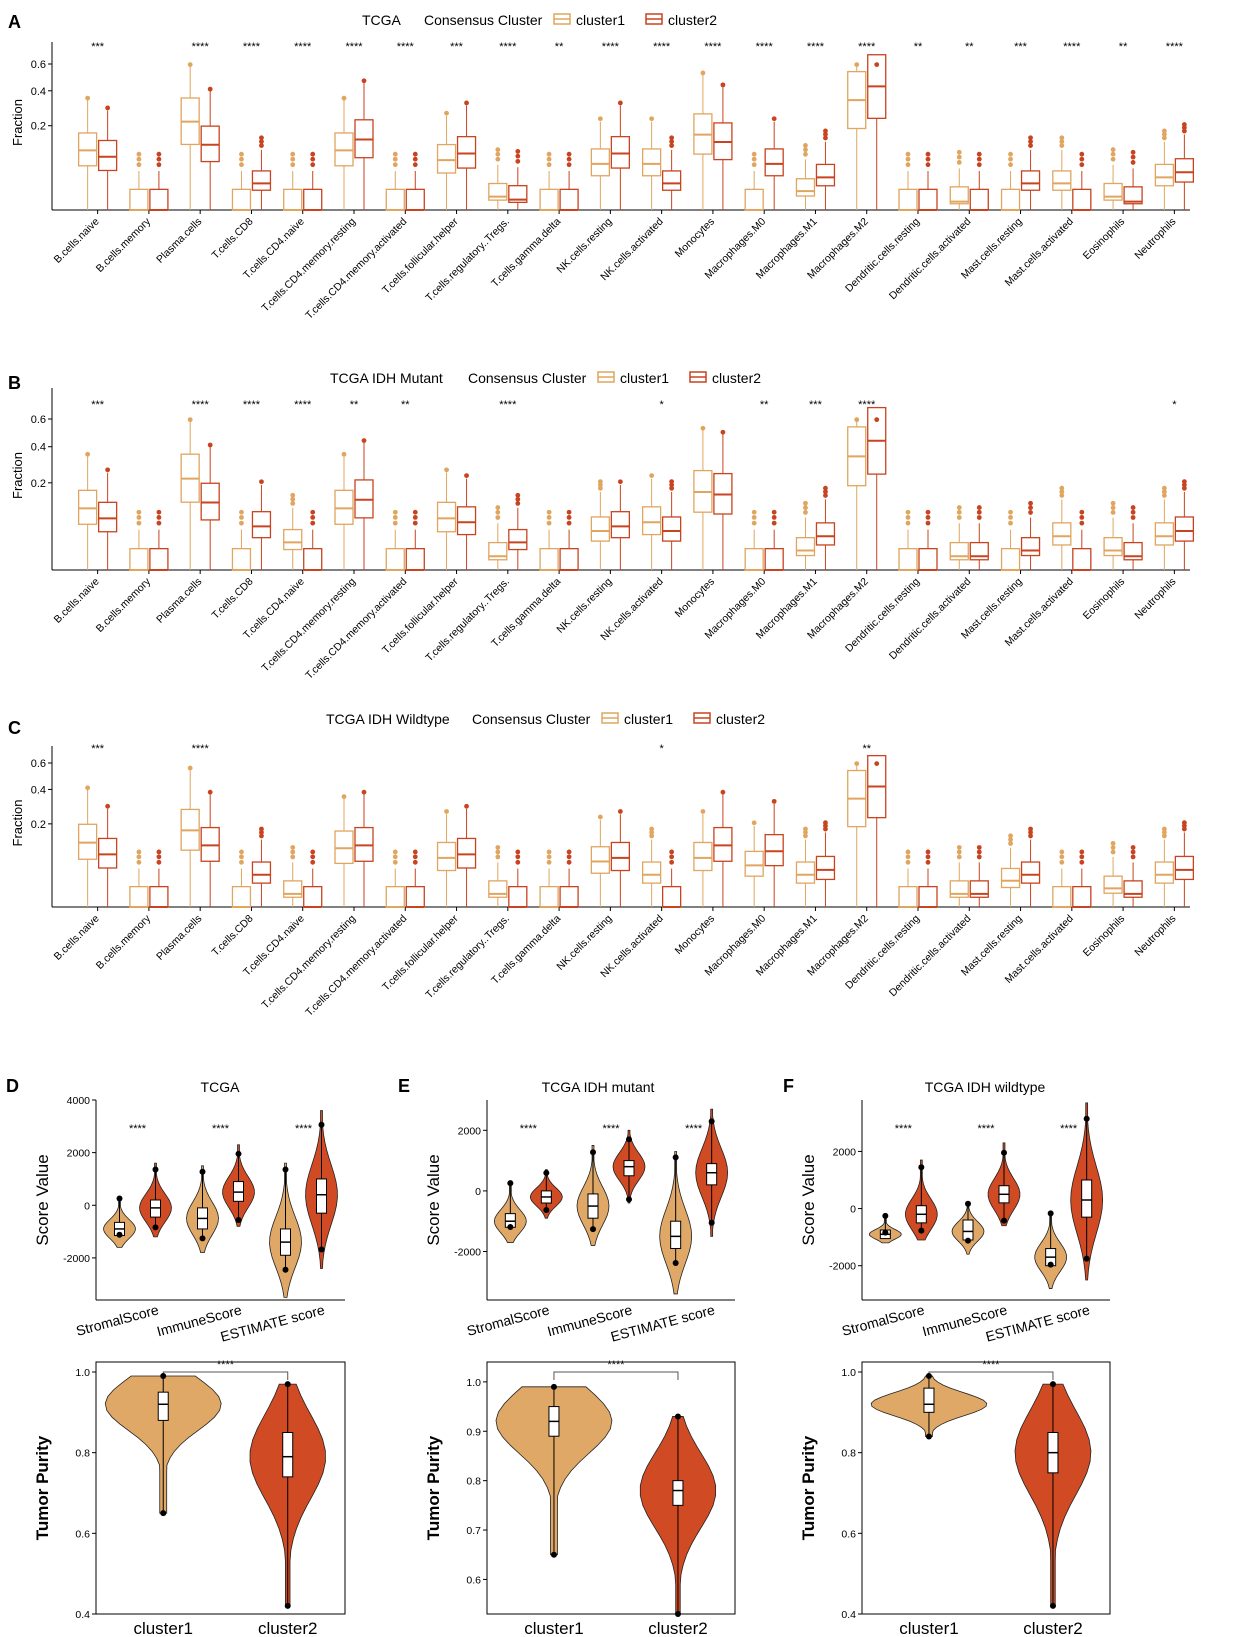  I want to click on box-T.cells.CD8-cluster1, so click(241, 878).